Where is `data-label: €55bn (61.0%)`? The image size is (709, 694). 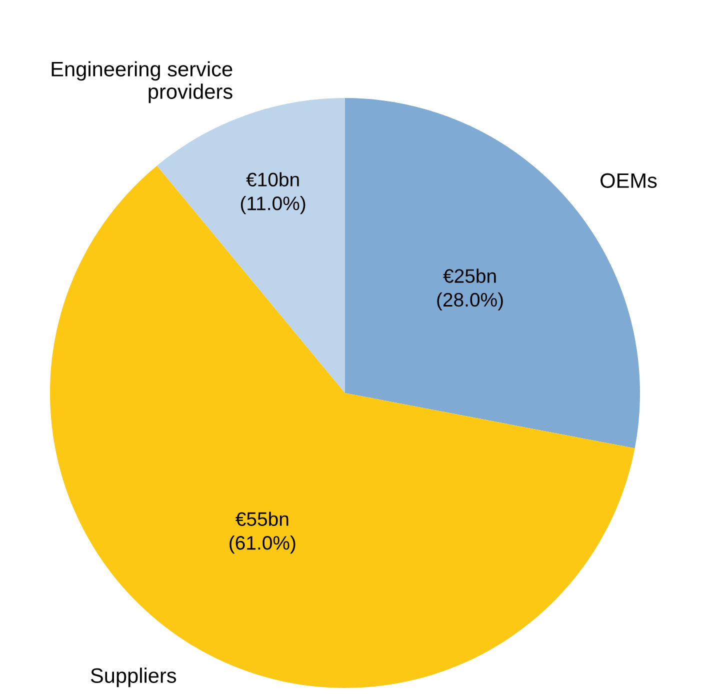
data-label: €55bn (61.0%) is located at coordinates (263, 533).